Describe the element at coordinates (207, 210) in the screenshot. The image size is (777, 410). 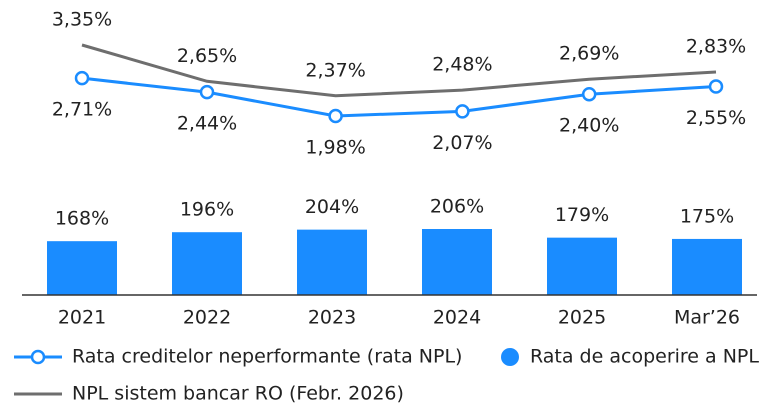
I see `data-label: 196%` at that location.